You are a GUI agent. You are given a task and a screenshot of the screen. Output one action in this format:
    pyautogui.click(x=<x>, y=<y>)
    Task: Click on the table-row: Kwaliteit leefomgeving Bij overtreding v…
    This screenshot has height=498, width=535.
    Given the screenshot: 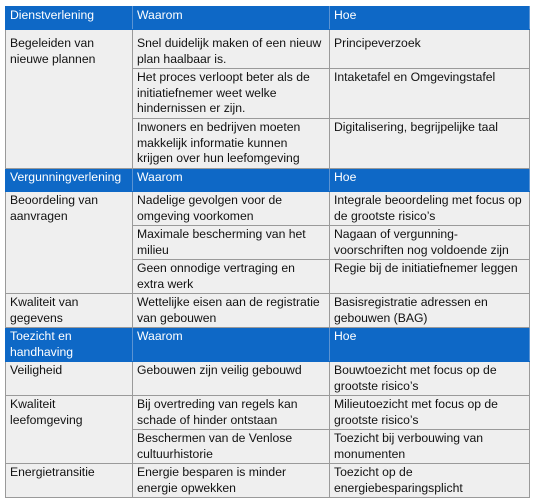 What is the action you would take?
    pyautogui.click(x=267, y=429)
    